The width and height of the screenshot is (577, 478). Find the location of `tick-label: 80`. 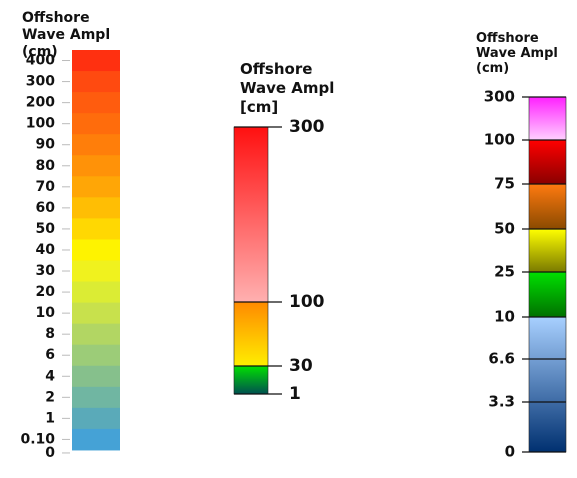

tick-label: 80 is located at coordinates (46, 166).